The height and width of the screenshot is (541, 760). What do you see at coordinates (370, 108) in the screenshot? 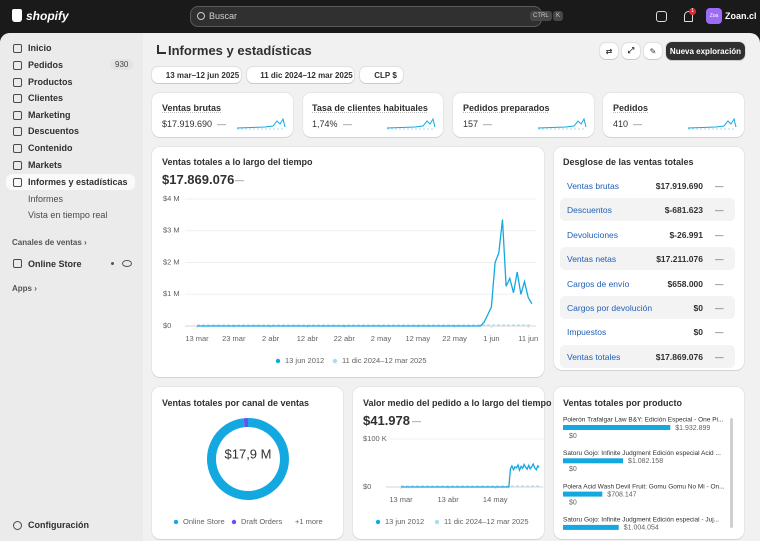
I see `kpi-label: Tasa de clientes habituales` at bounding box center [370, 108].